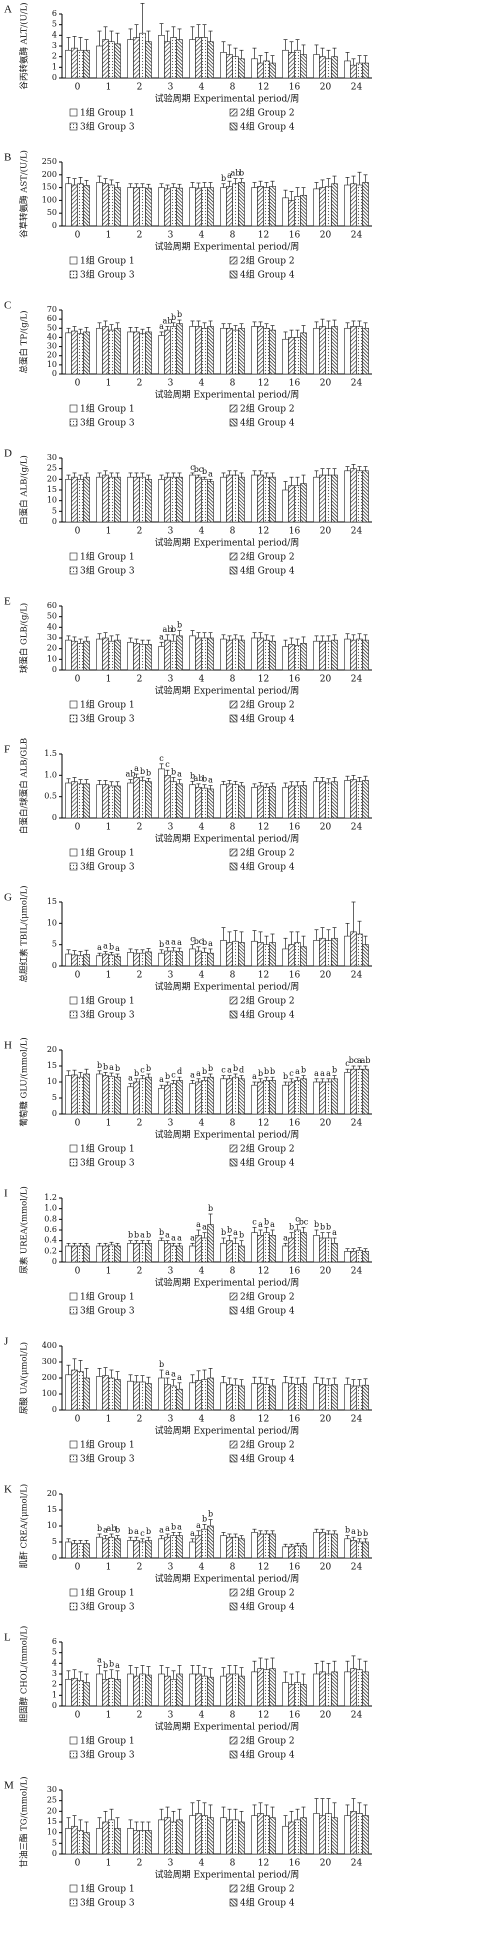 This screenshot has width=477, height=1933. Describe the element at coordinates (112, 1528) in the screenshot. I see `significance-letter: ab` at that location.